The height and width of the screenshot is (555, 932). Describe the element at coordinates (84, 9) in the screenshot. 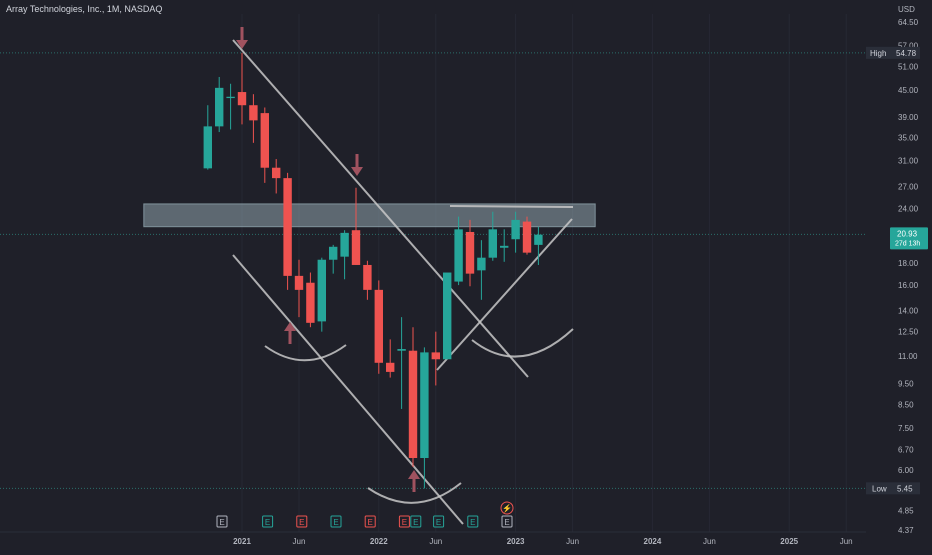

I see `symbol-title: Array Technologies, Inc., 1M, NASDAQ` at that location.